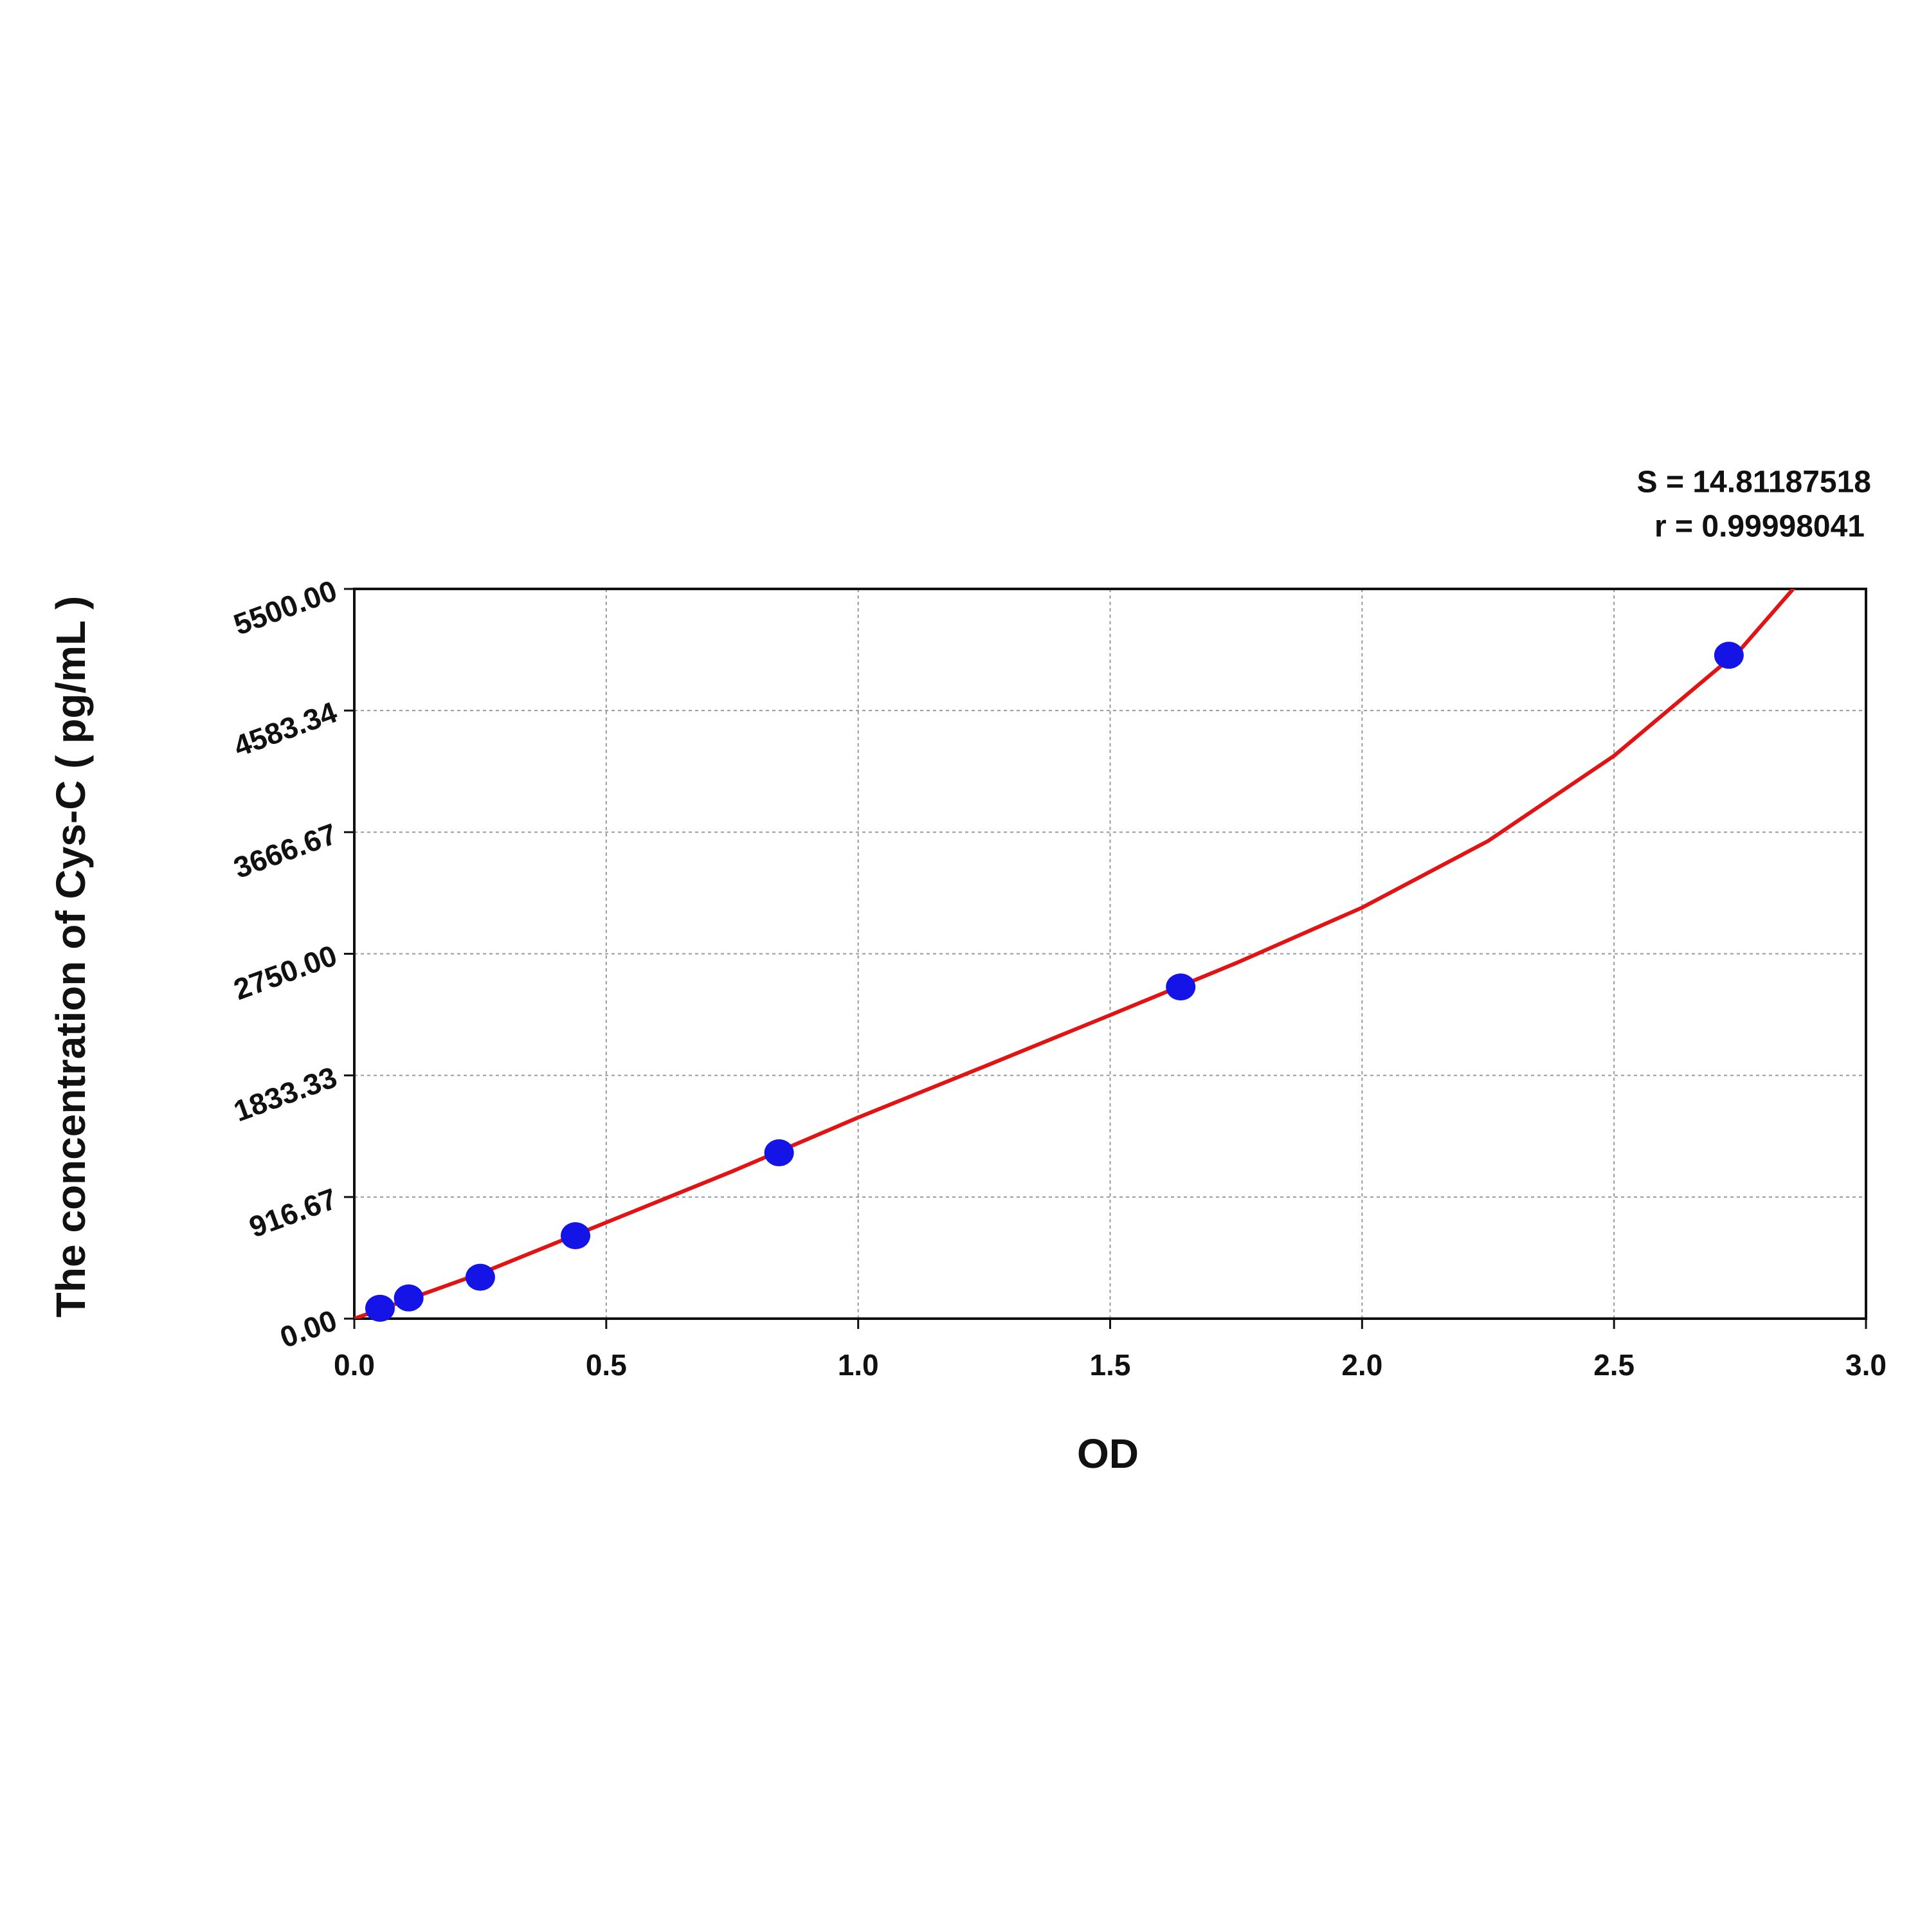 The width and height of the screenshot is (1929, 1932). What do you see at coordinates (293, 1213) in the screenshot?
I see `y-tick-label: 916.67` at bounding box center [293, 1213].